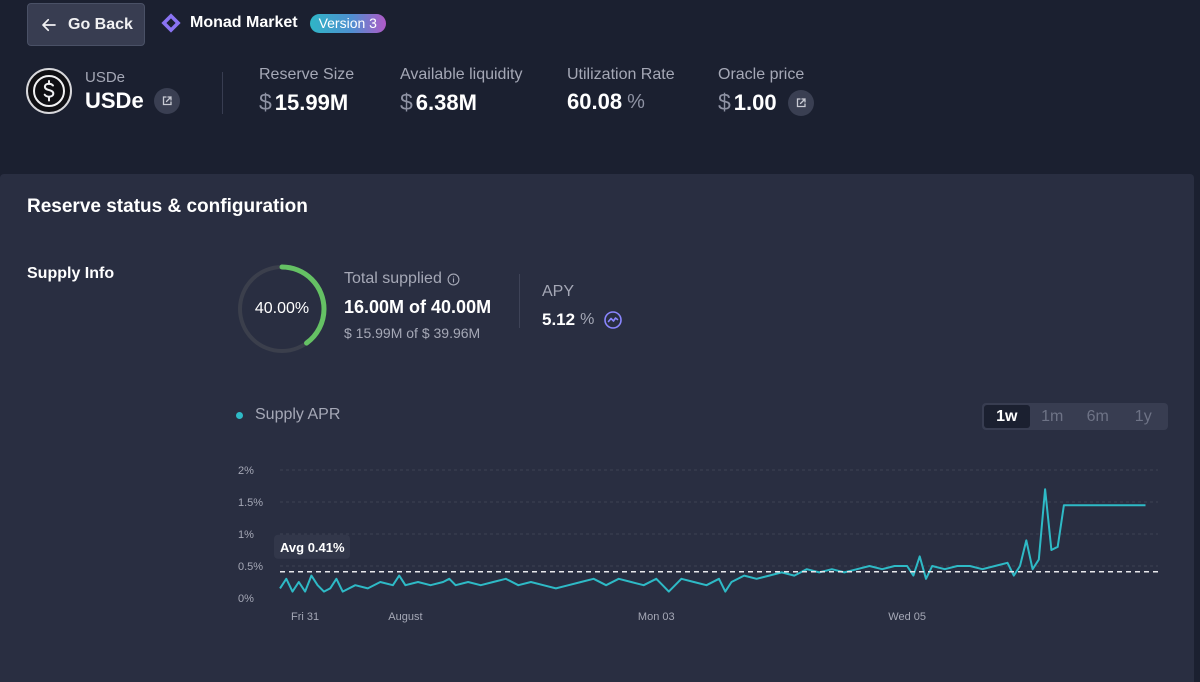 The height and width of the screenshot is (682, 1200). I want to click on go-back-label: Go Back, so click(100, 24).